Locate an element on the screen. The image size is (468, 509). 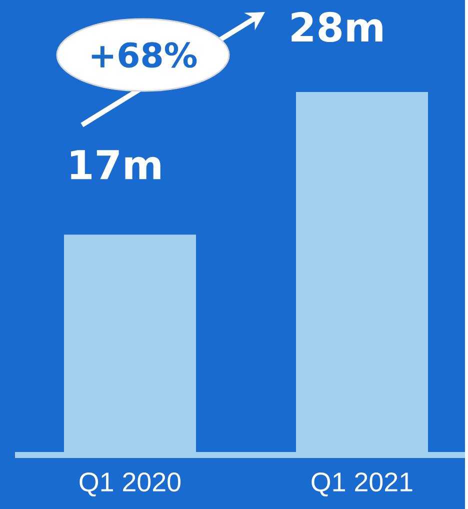
data-label: 28m is located at coordinates (337, 27).